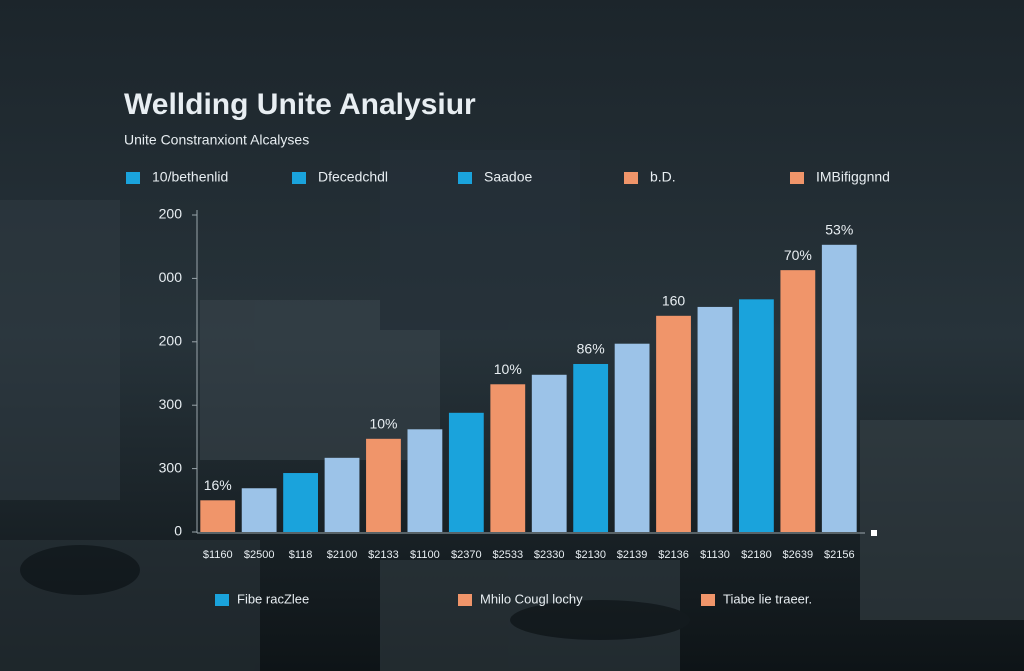  I want to click on legend-label: 10/bethenlid, so click(190, 177).